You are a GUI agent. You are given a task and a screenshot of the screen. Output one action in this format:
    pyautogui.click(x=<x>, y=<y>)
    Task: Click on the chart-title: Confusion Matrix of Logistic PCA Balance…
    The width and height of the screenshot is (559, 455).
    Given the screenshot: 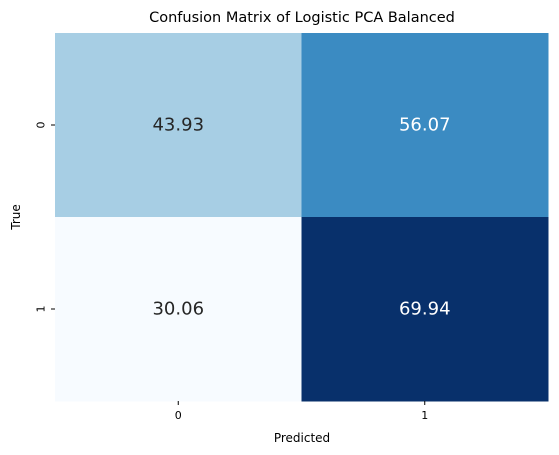 What is the action you would take?
    pyautogui.click(x=302, y=18)
    